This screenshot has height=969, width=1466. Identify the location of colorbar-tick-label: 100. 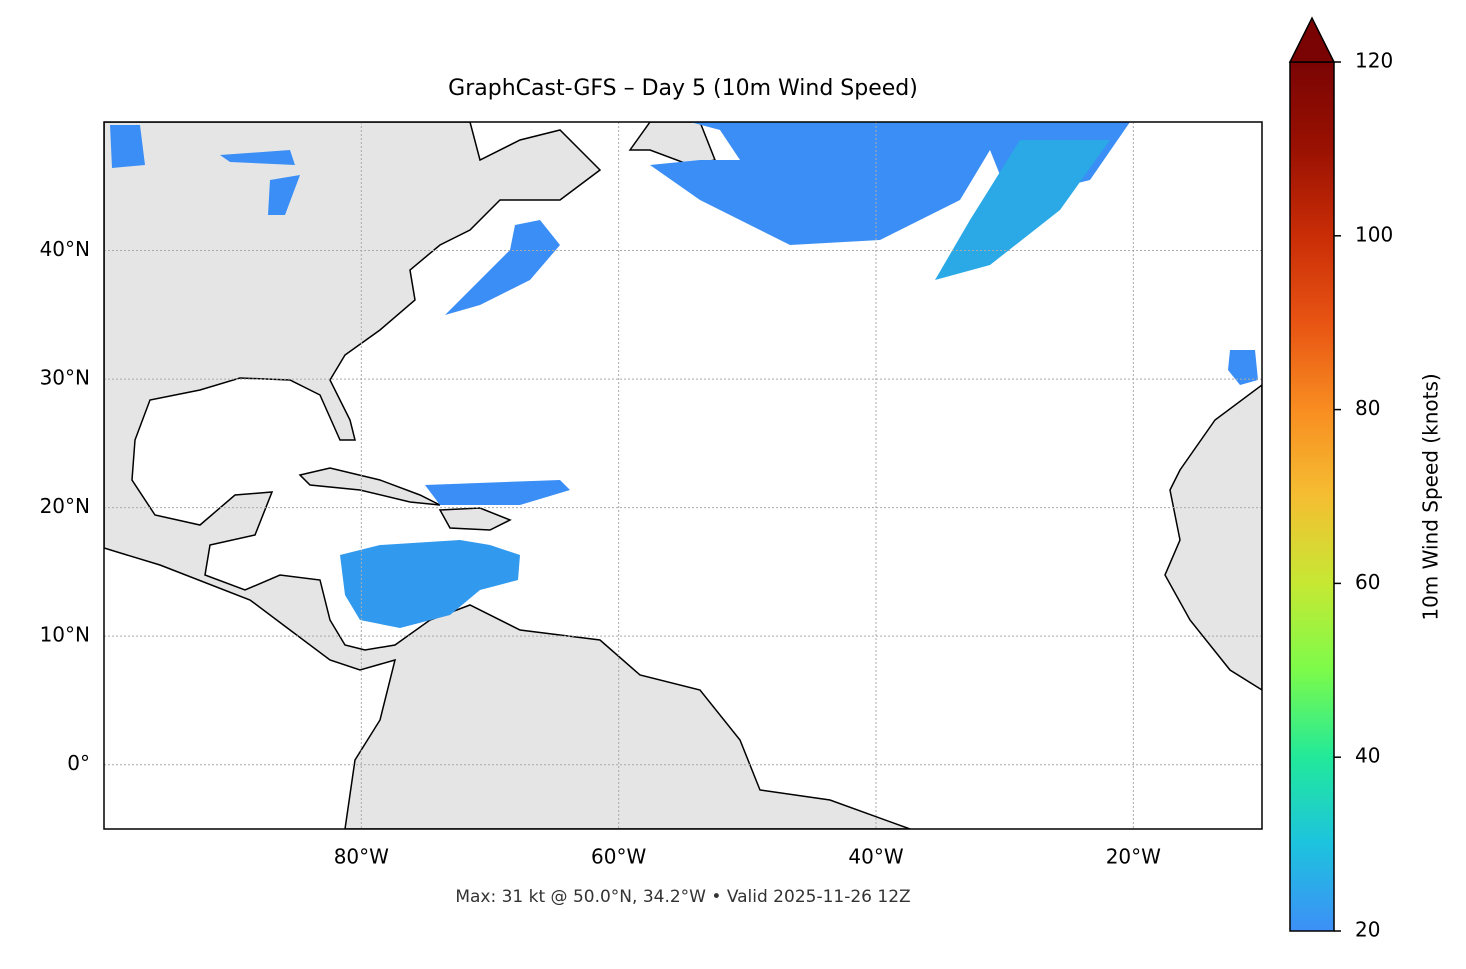
(1374, 234).